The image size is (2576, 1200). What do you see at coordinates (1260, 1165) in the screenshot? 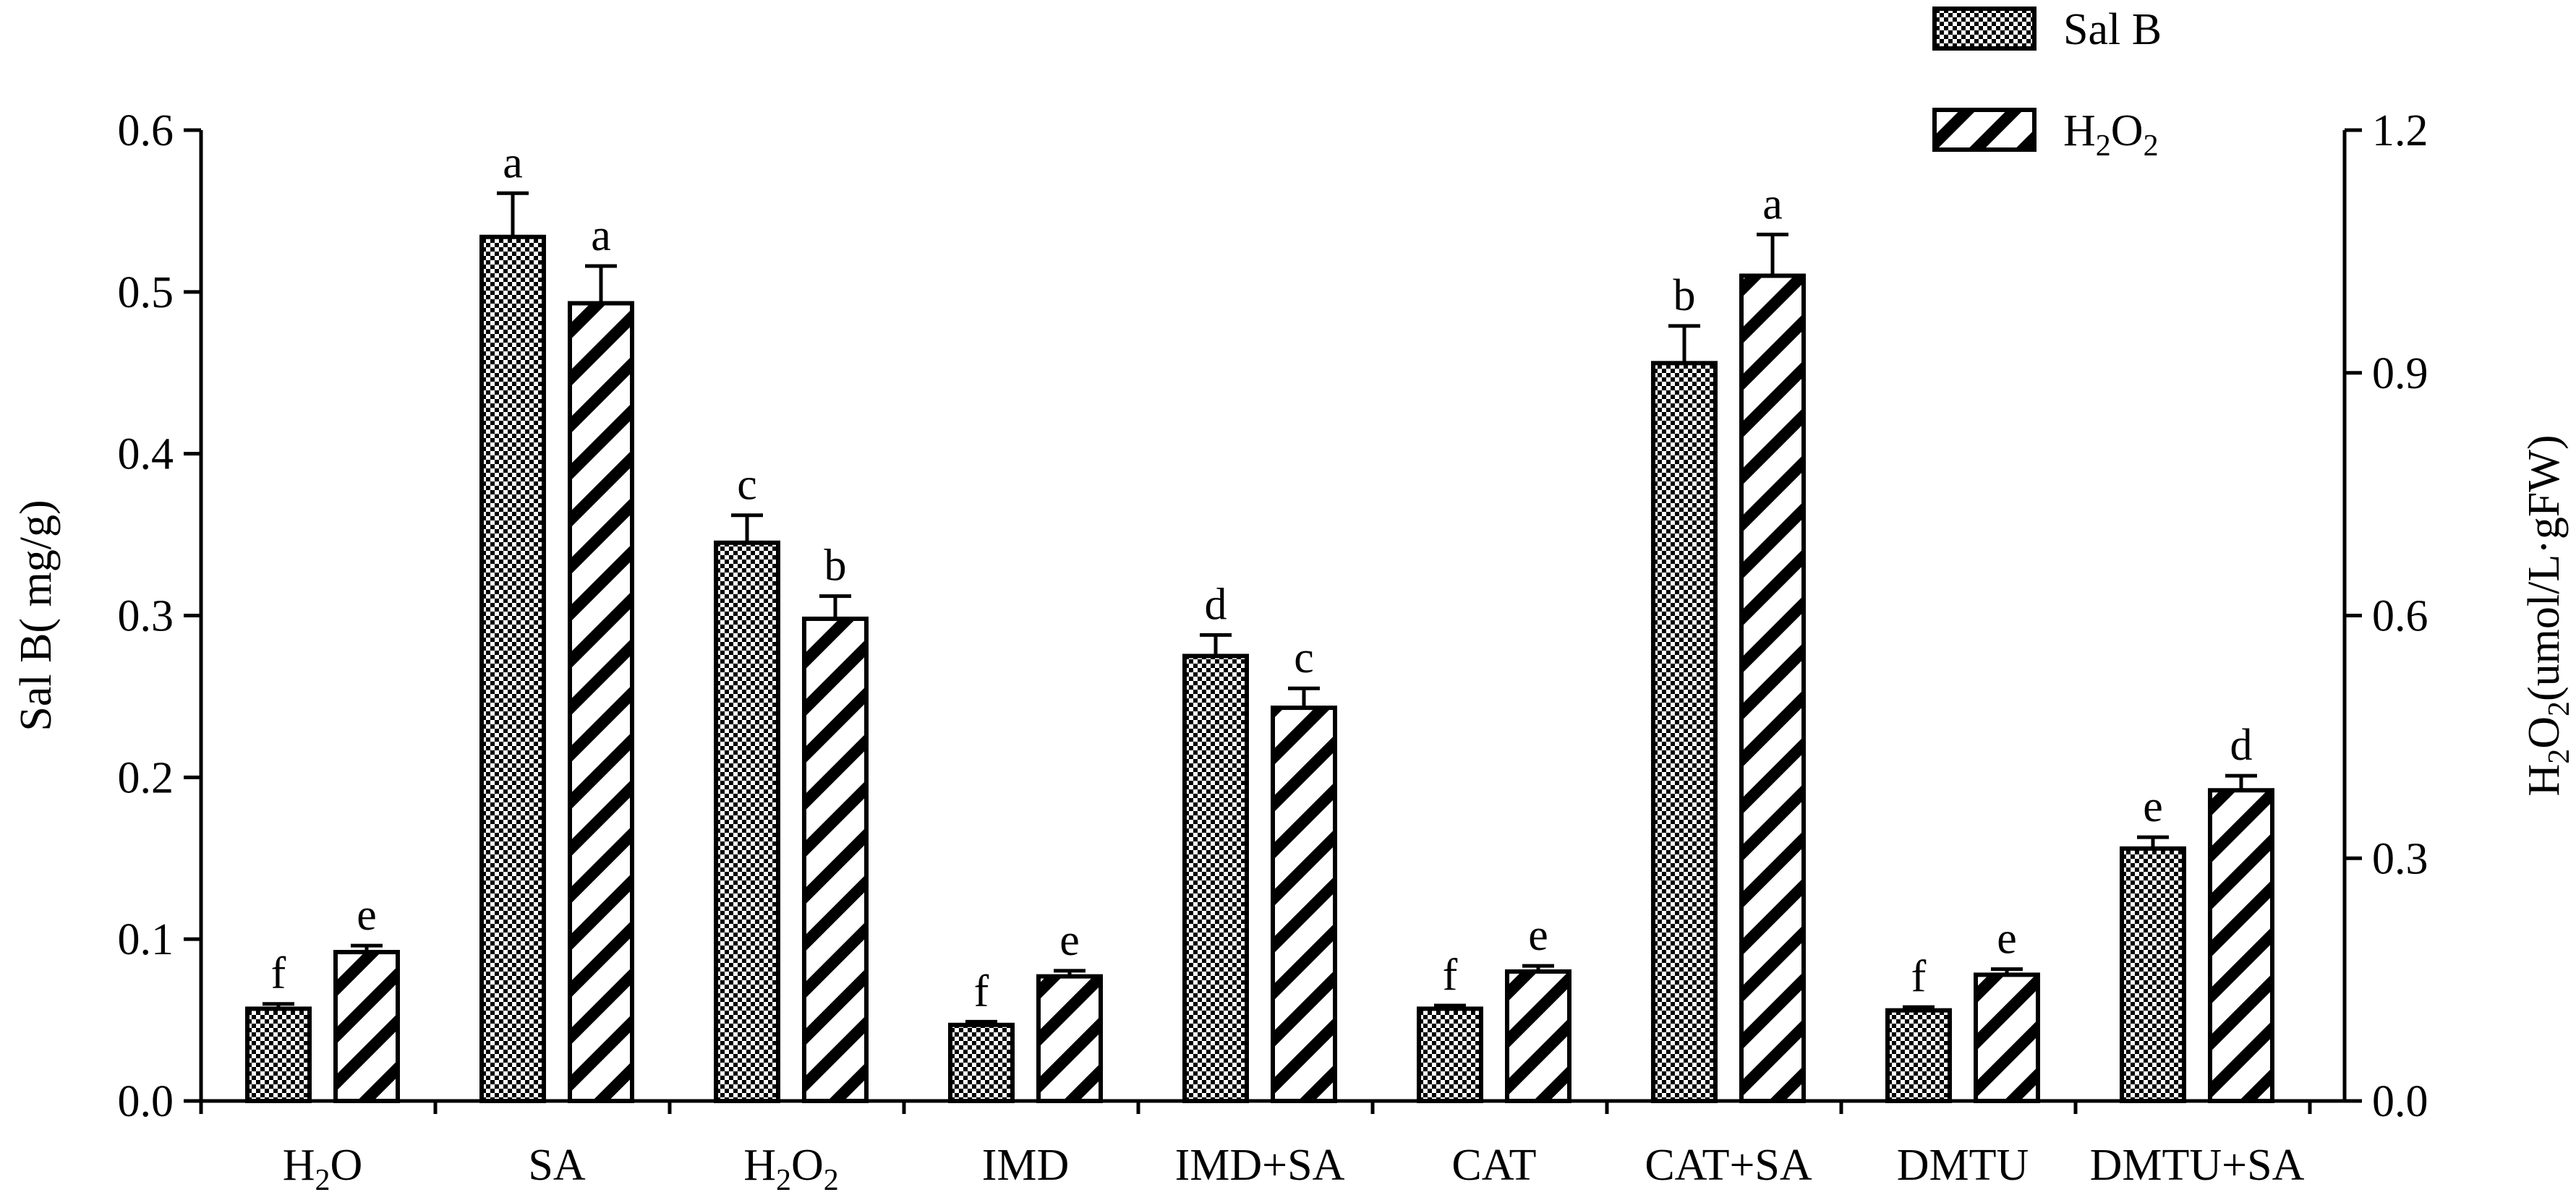
I see `category-label: IMD+SA` at bounding box center [1260, 1165].